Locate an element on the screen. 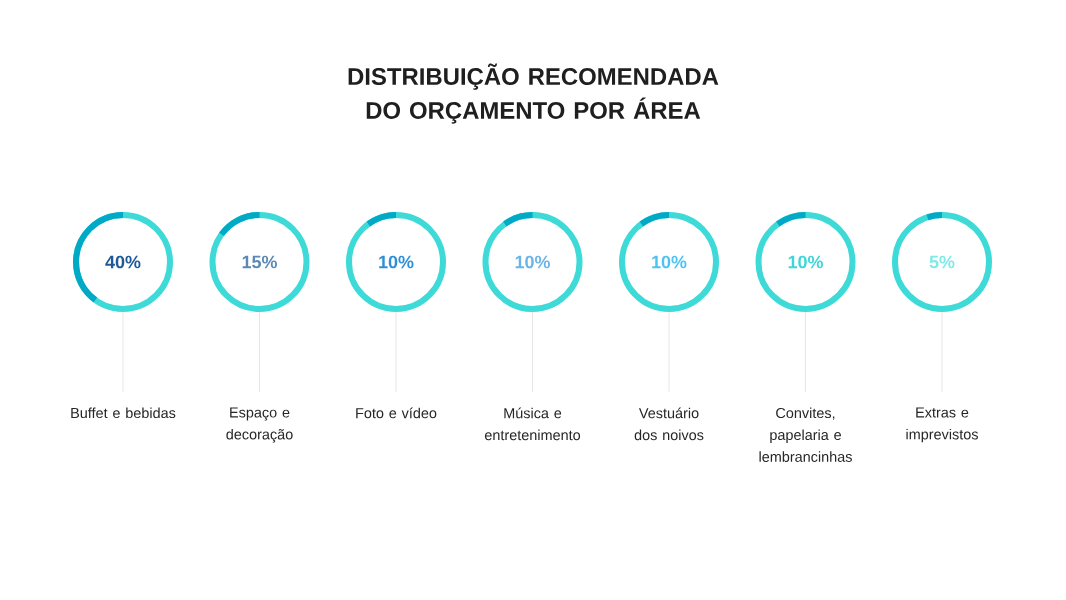 The image size is (1066, 600). category-label: Foto e vídeo is located at coordinates (396, 413).